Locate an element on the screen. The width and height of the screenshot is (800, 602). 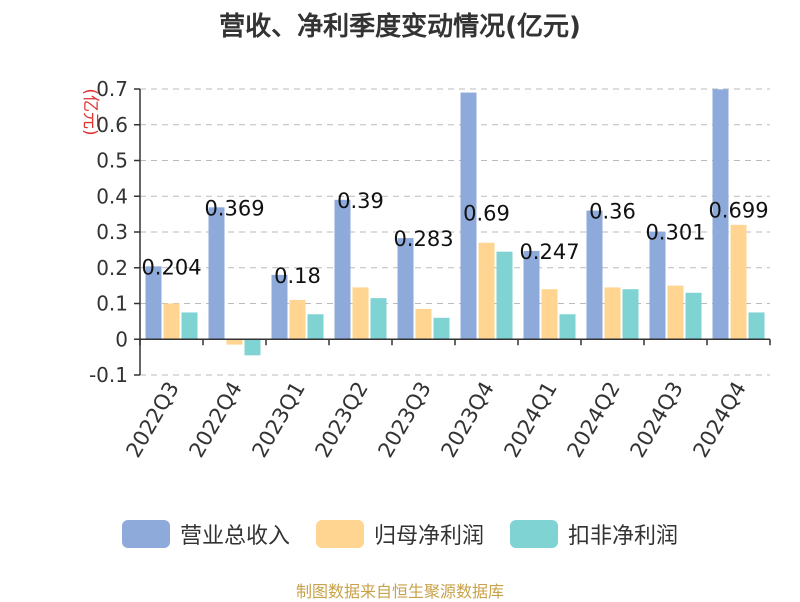
bar-营业总收入-2024Q4 is located at coordinates (720, 214).